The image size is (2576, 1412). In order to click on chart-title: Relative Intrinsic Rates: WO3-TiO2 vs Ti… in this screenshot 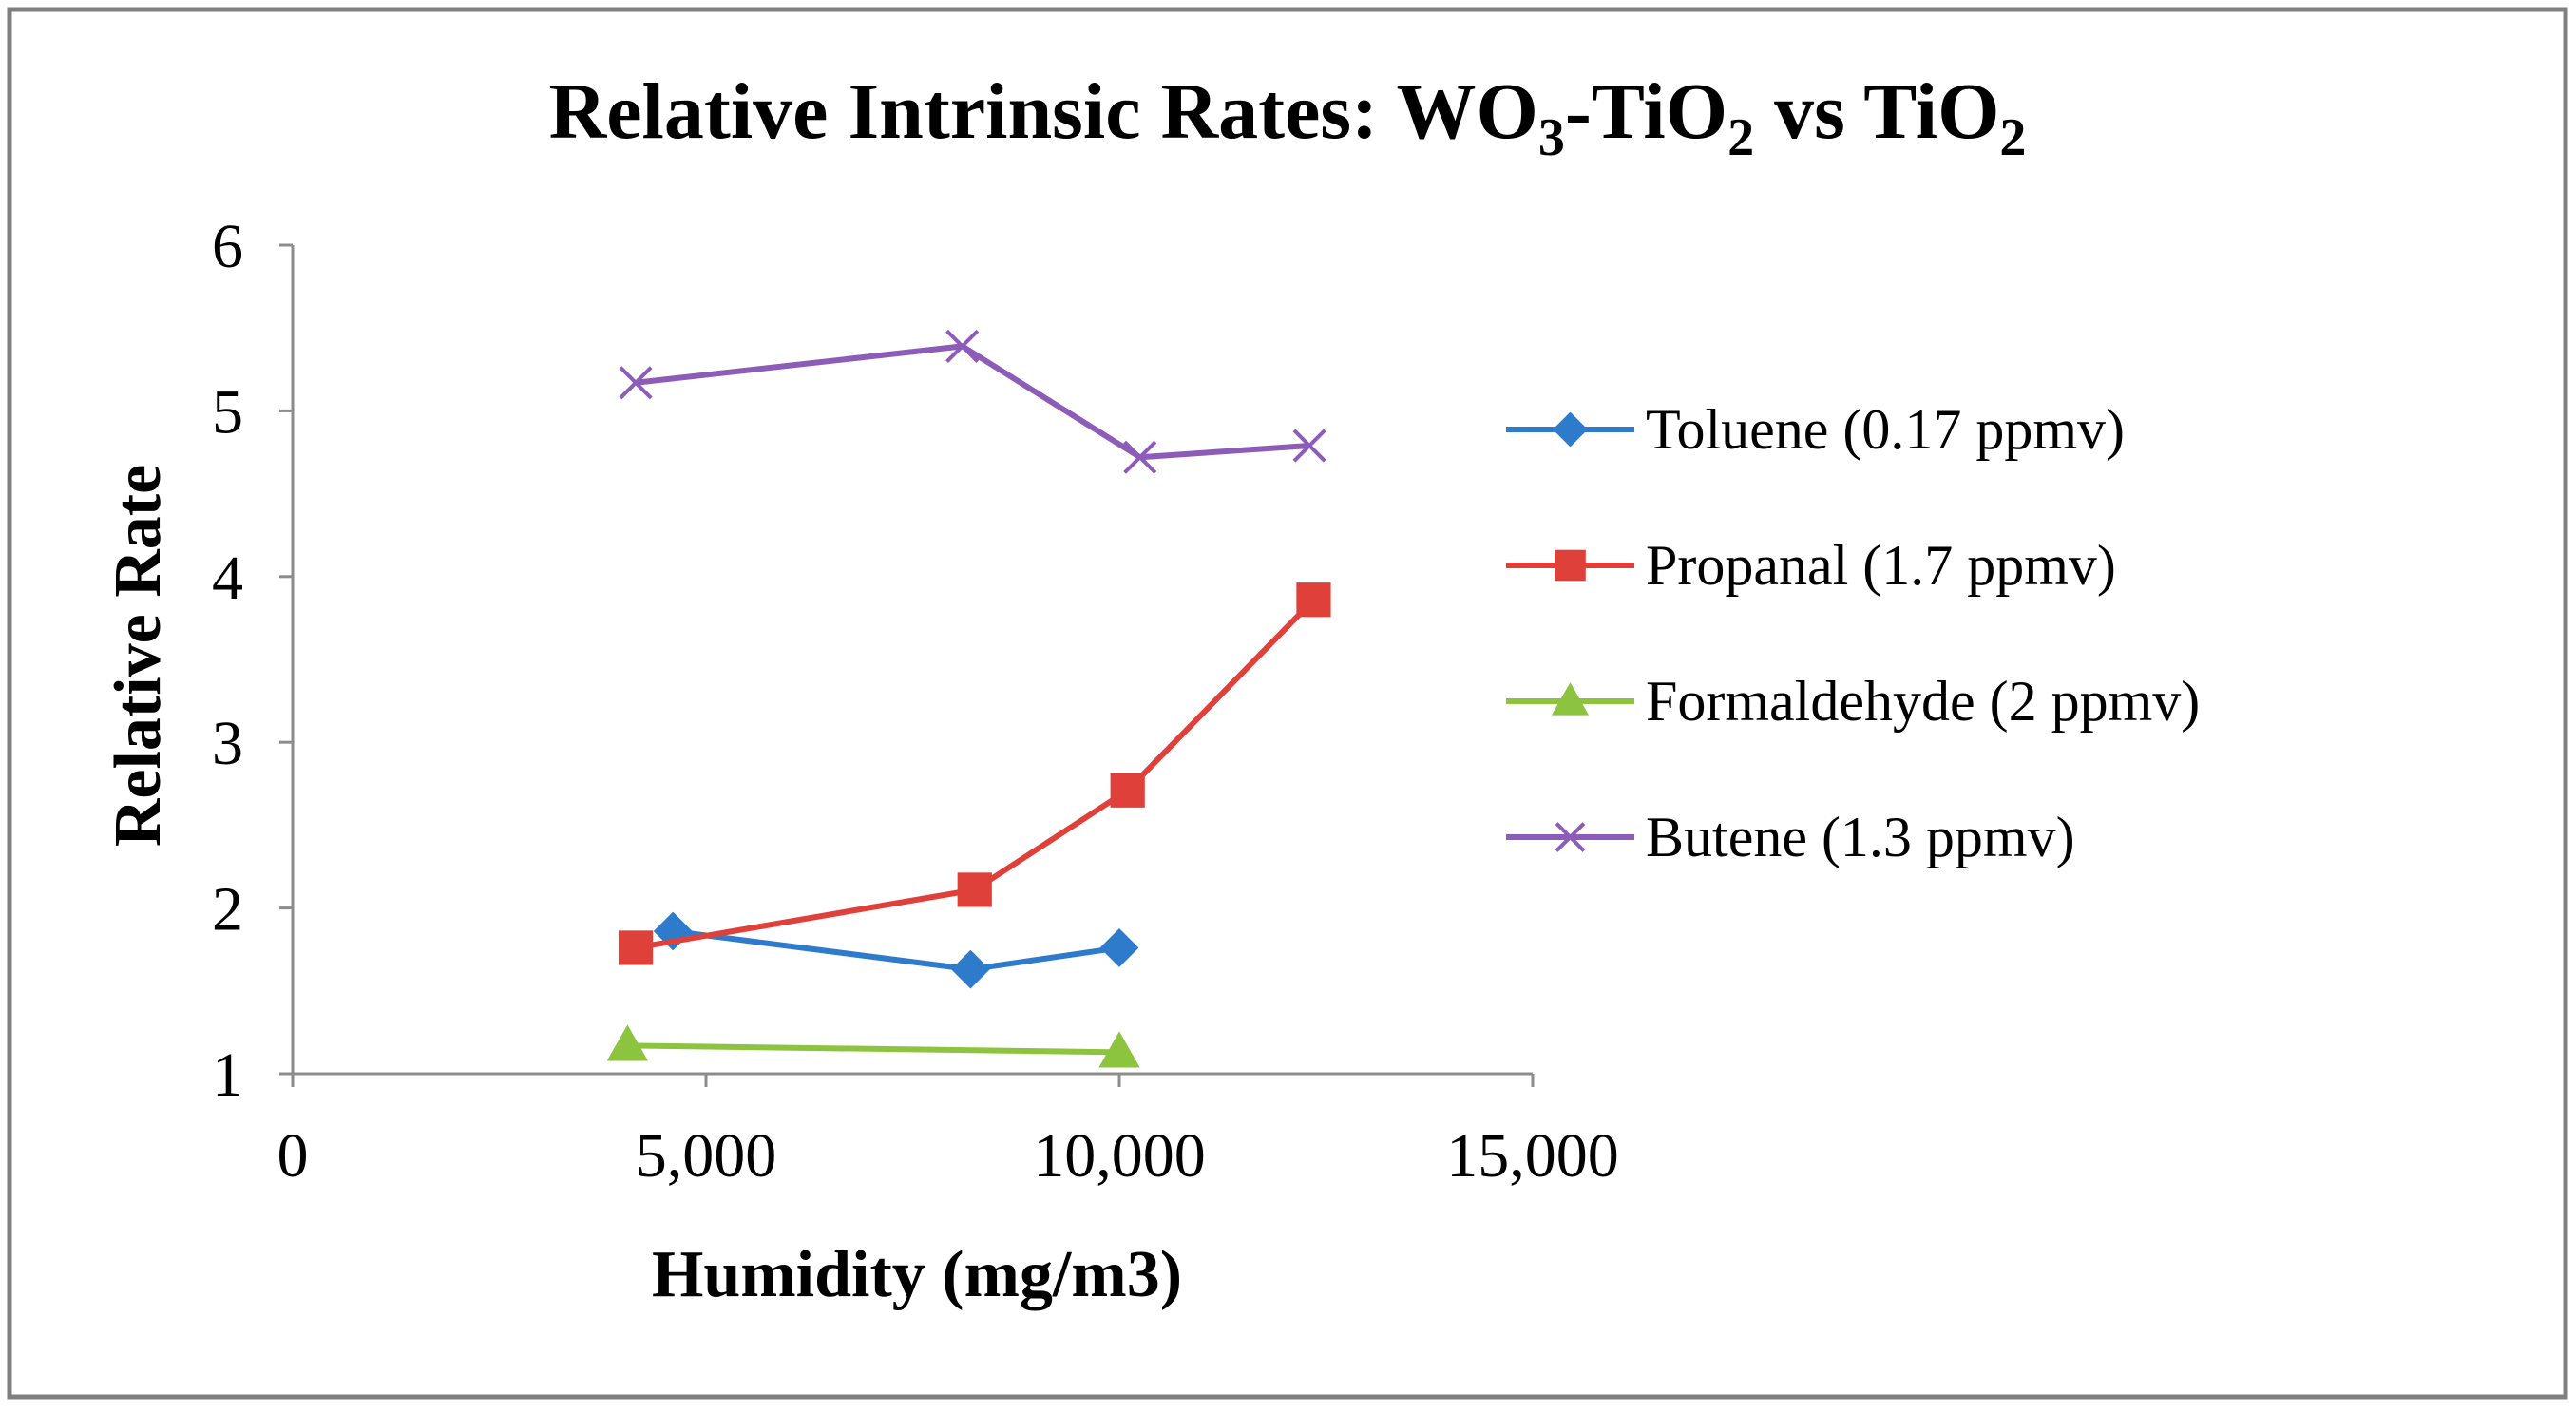, I will do `click(1288, 117)`.